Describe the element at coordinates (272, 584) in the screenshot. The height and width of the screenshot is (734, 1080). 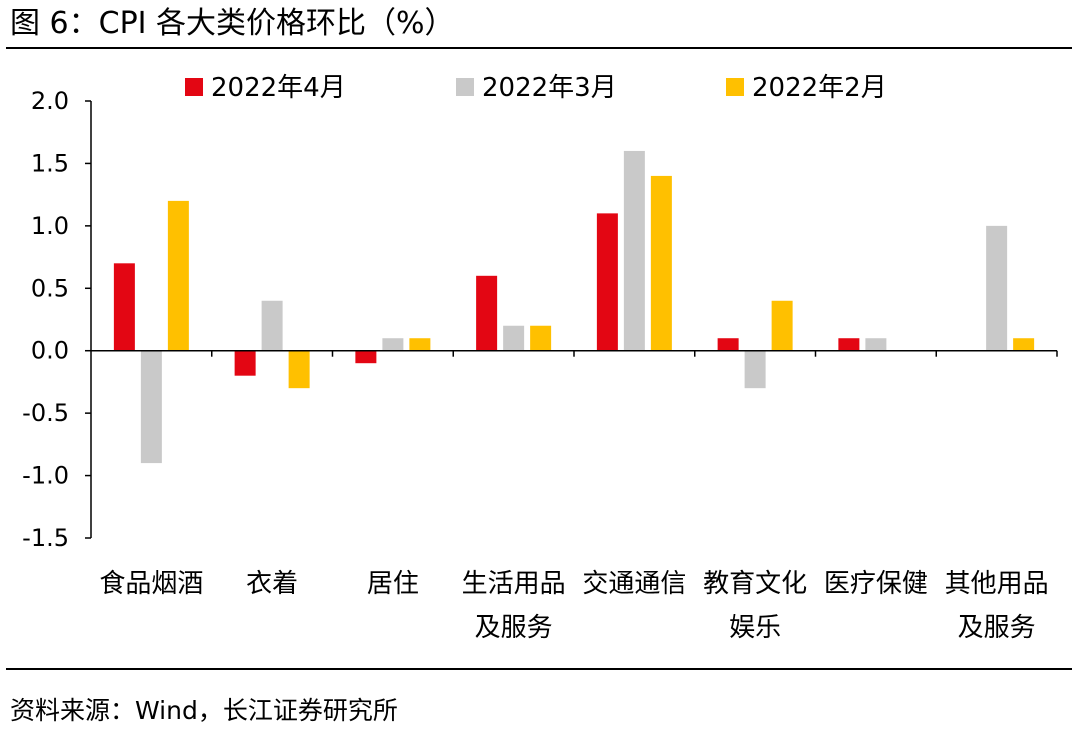
I see `category-label: 衣着` at that location.